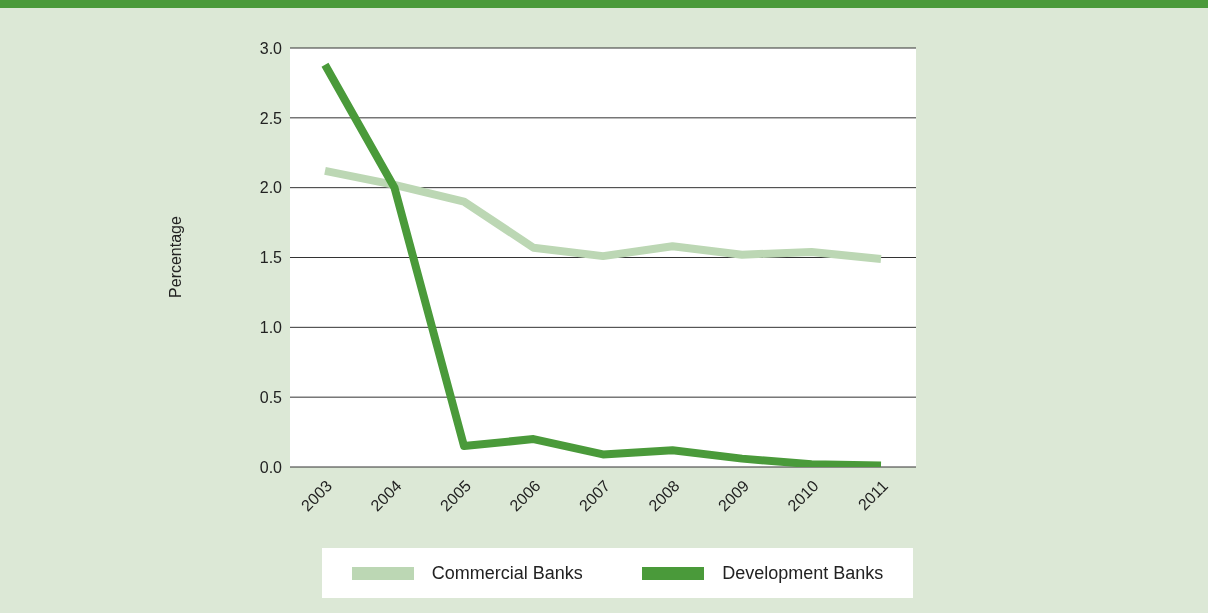  What do you see at coordinates (507, 573) in the screenshot?
I see `legend-label: Commercial Banks` at bounding box center [507, 573].